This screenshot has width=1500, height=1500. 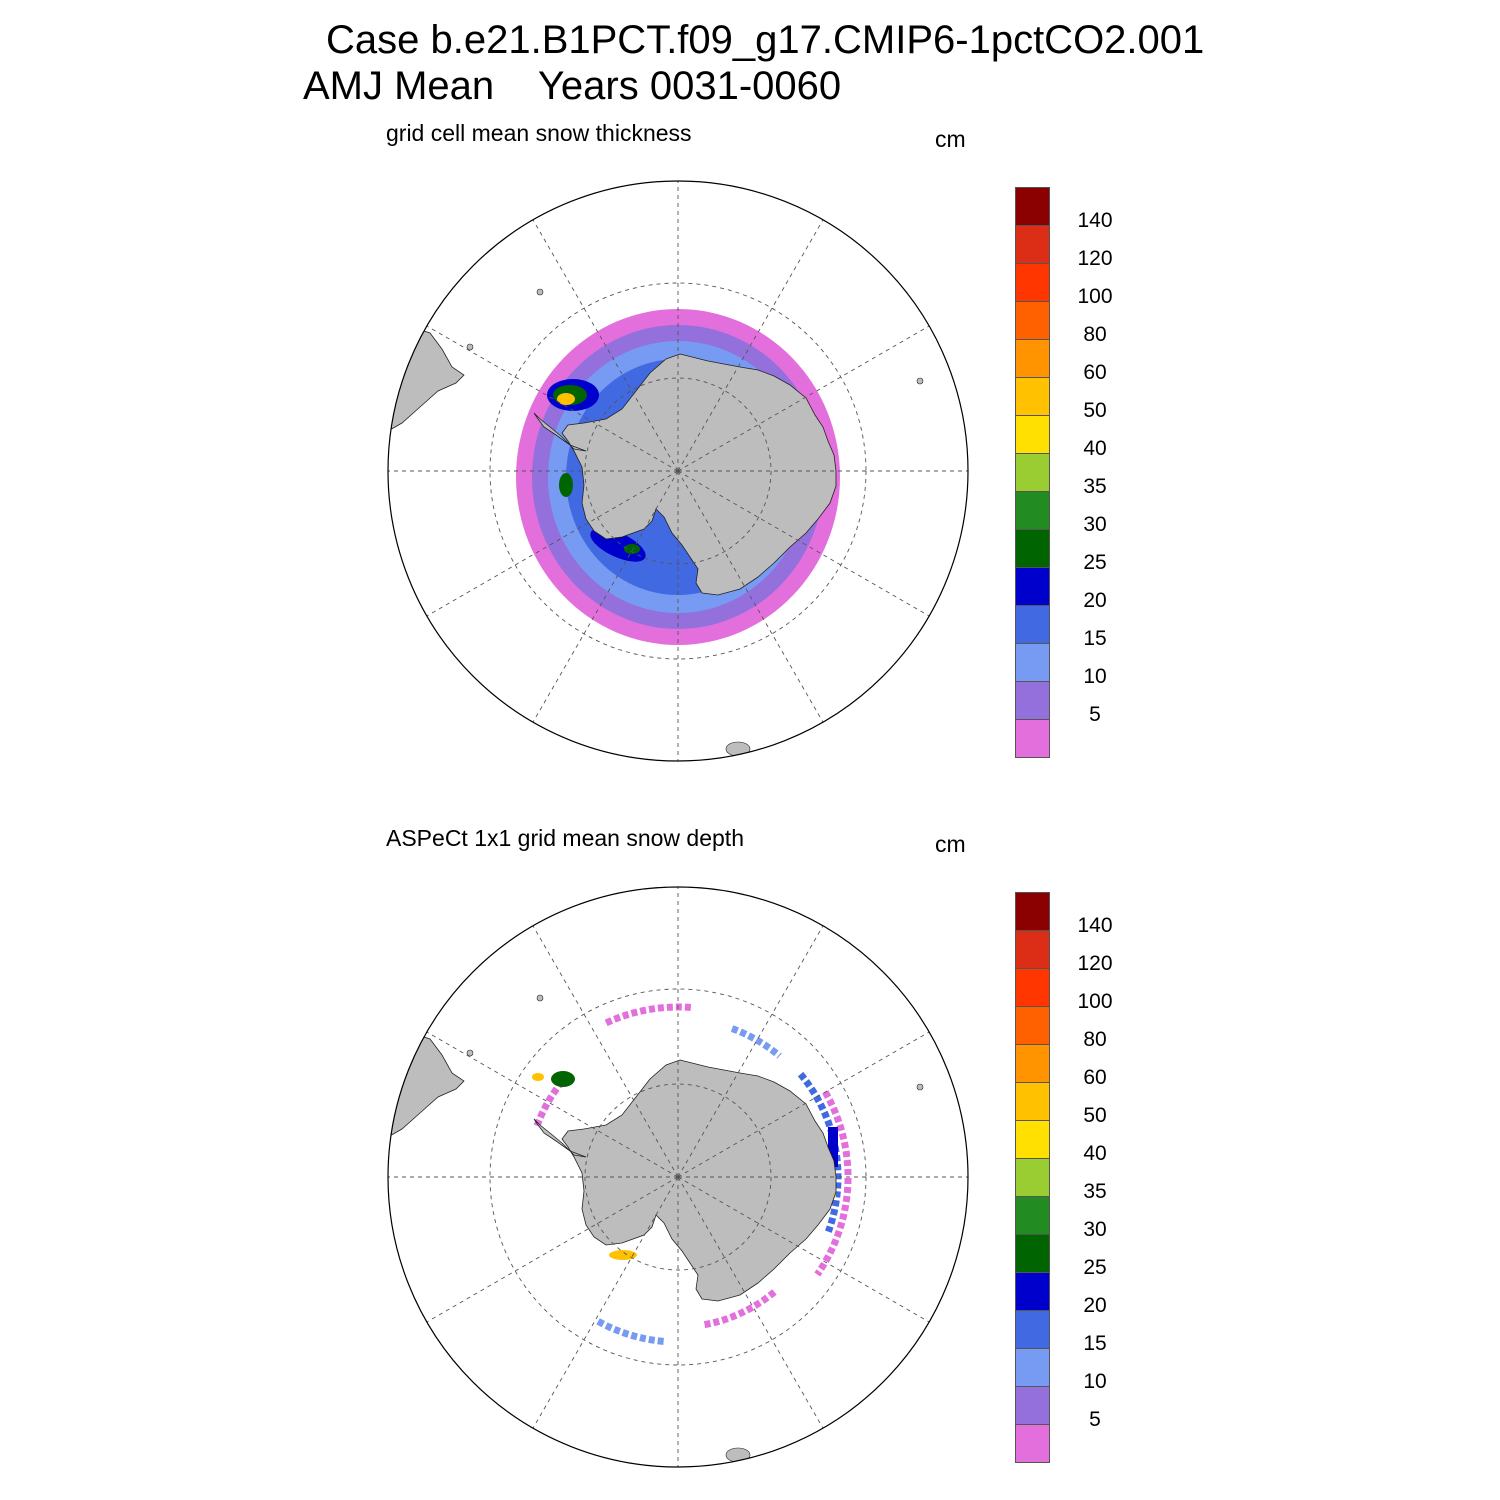 I want to click on colorbar-tick-label: 15, so click(x=1095, y=638).